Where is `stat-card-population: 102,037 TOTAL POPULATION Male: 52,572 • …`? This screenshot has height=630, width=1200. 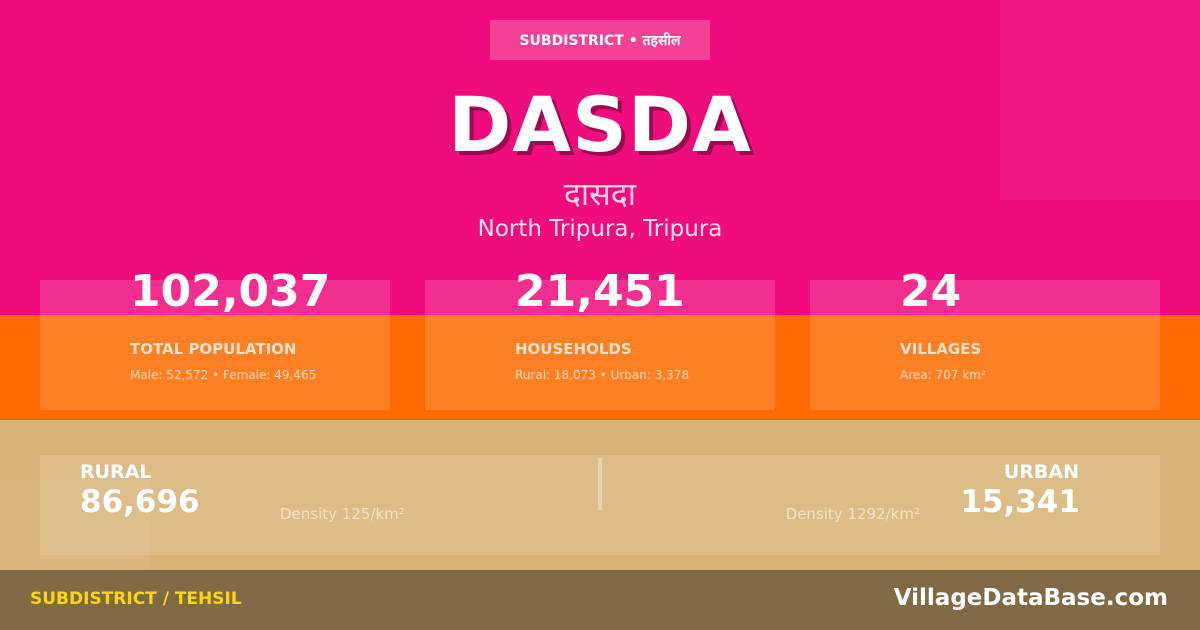 stat-card-population: 102,037 TOTAL POPULATION Male: 52,572 • … is located at coordinates (215, 338).